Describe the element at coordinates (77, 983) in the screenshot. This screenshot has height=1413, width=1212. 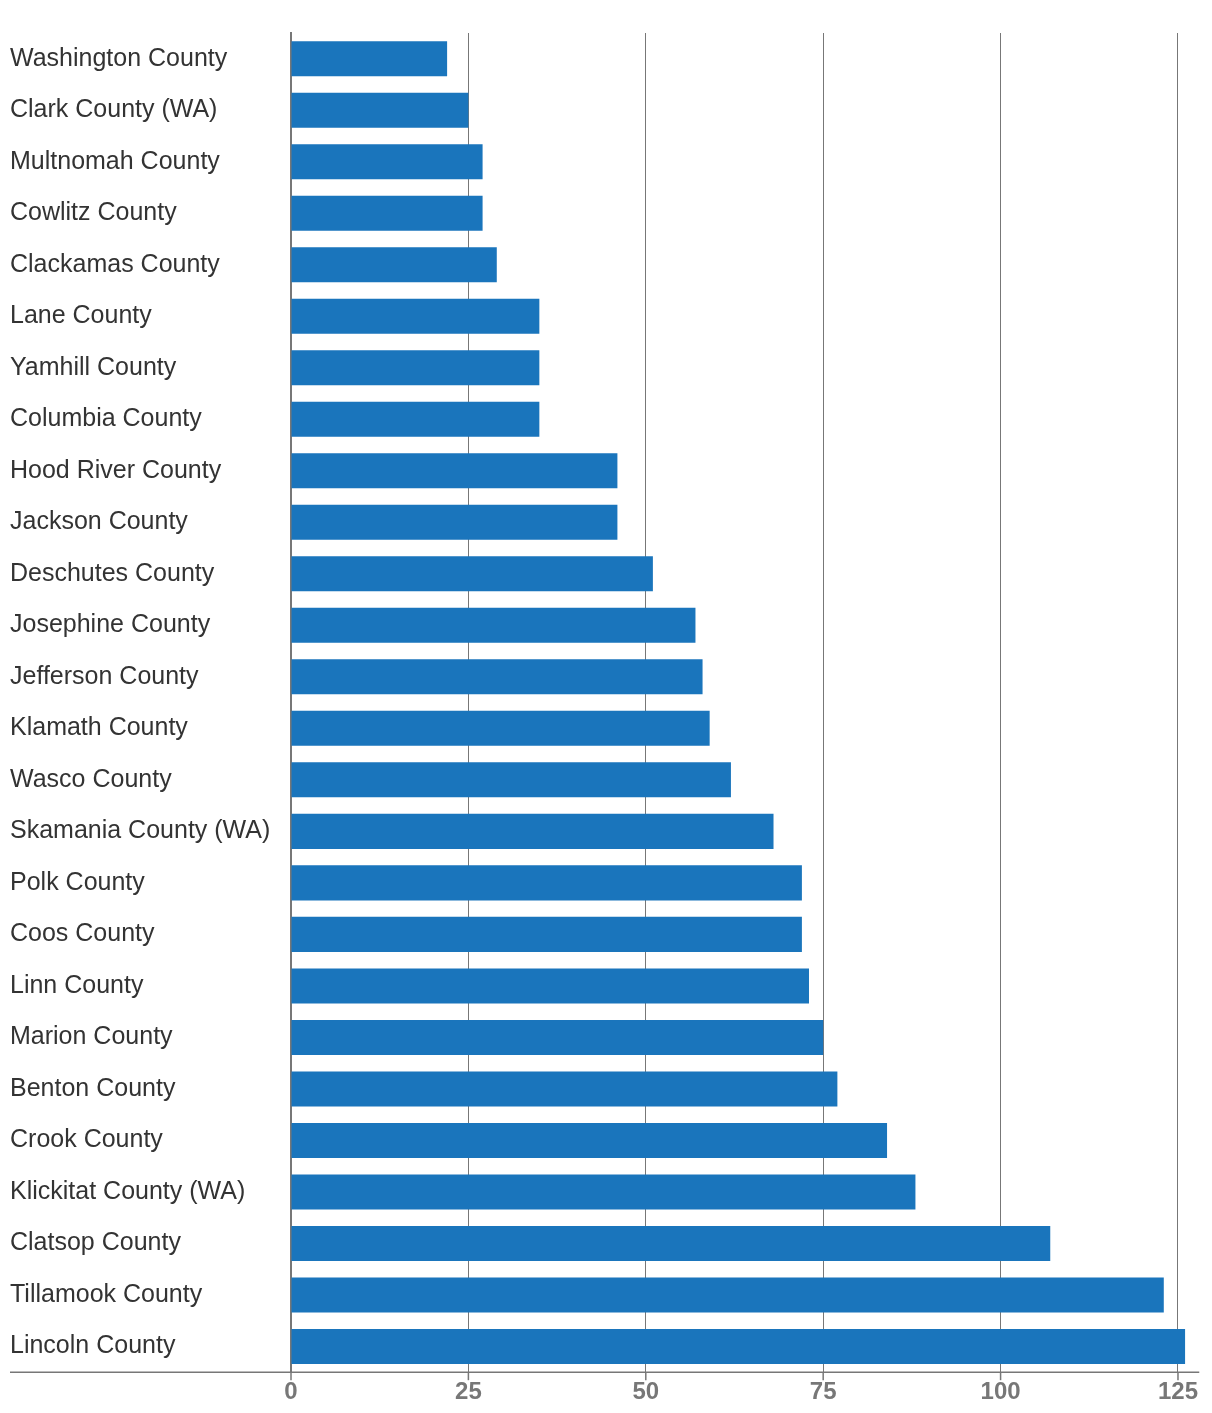
I see `y-tick-label: Linn County` at that location.